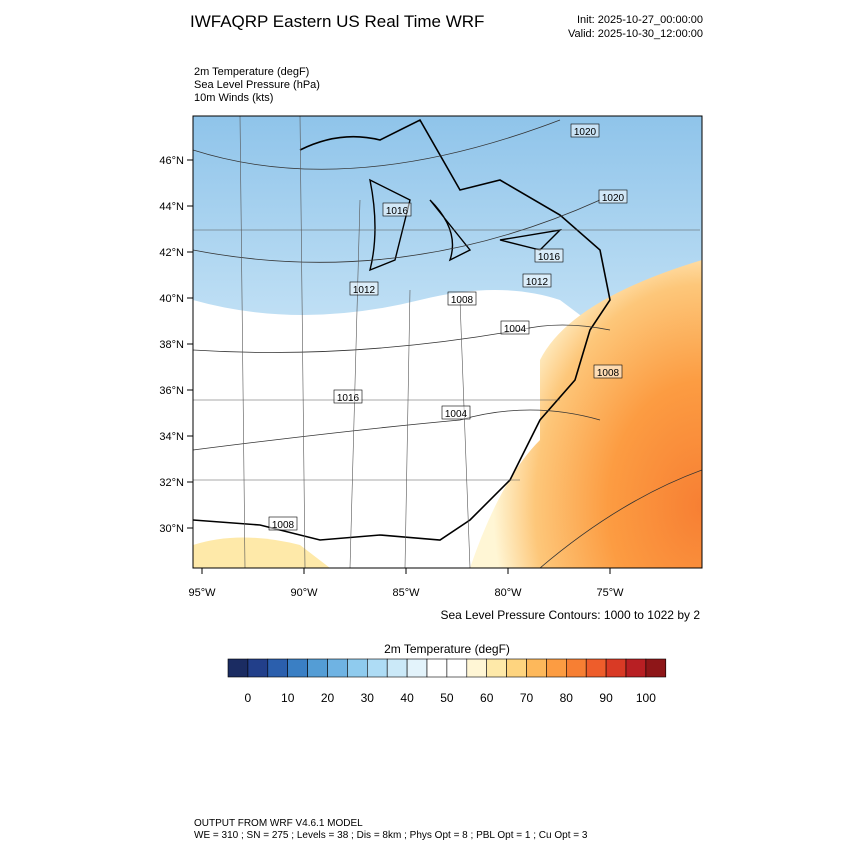  I want to click on lat-label: 42°N, so click(171, 253).